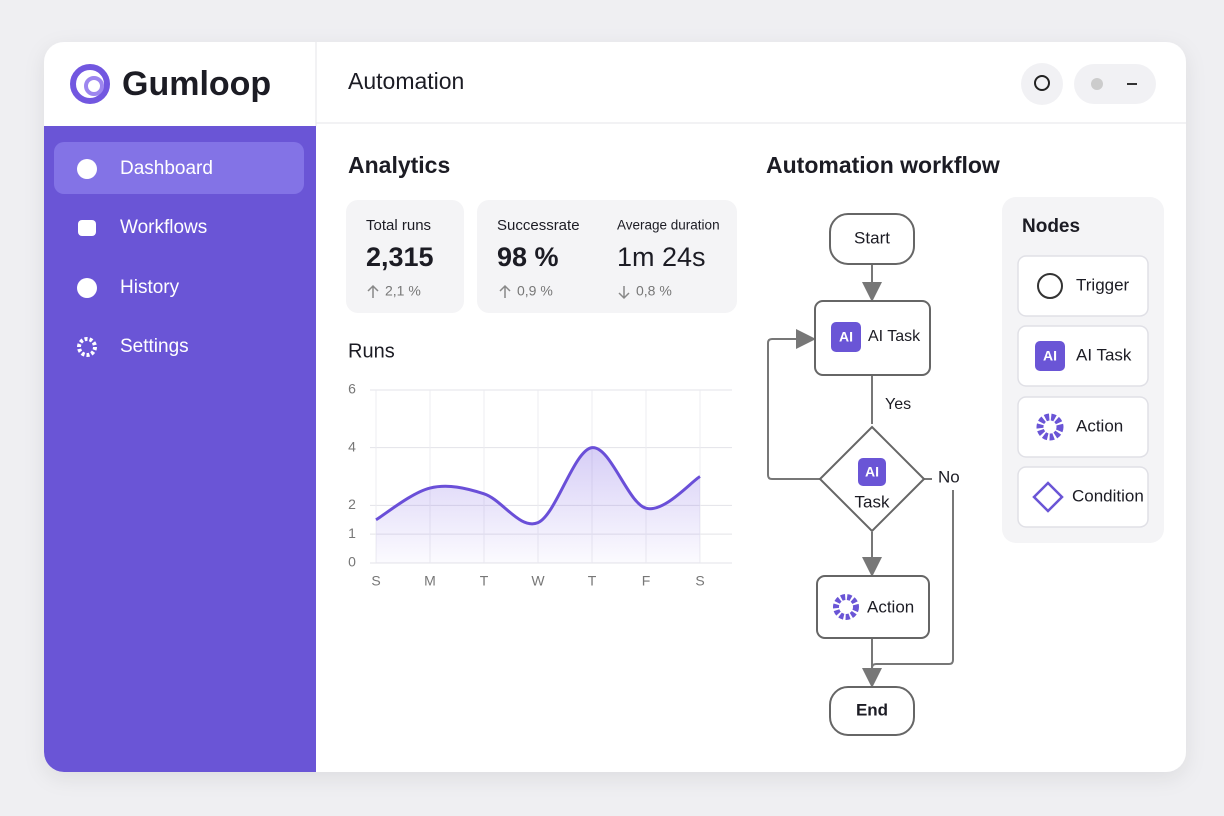 Image resolution: width=1224 pixels, height=816 pixels. What do you see at coordinates (399, 165) in the screenshot?
I see `section-title: Analytics` at bounding box center [399, 165].